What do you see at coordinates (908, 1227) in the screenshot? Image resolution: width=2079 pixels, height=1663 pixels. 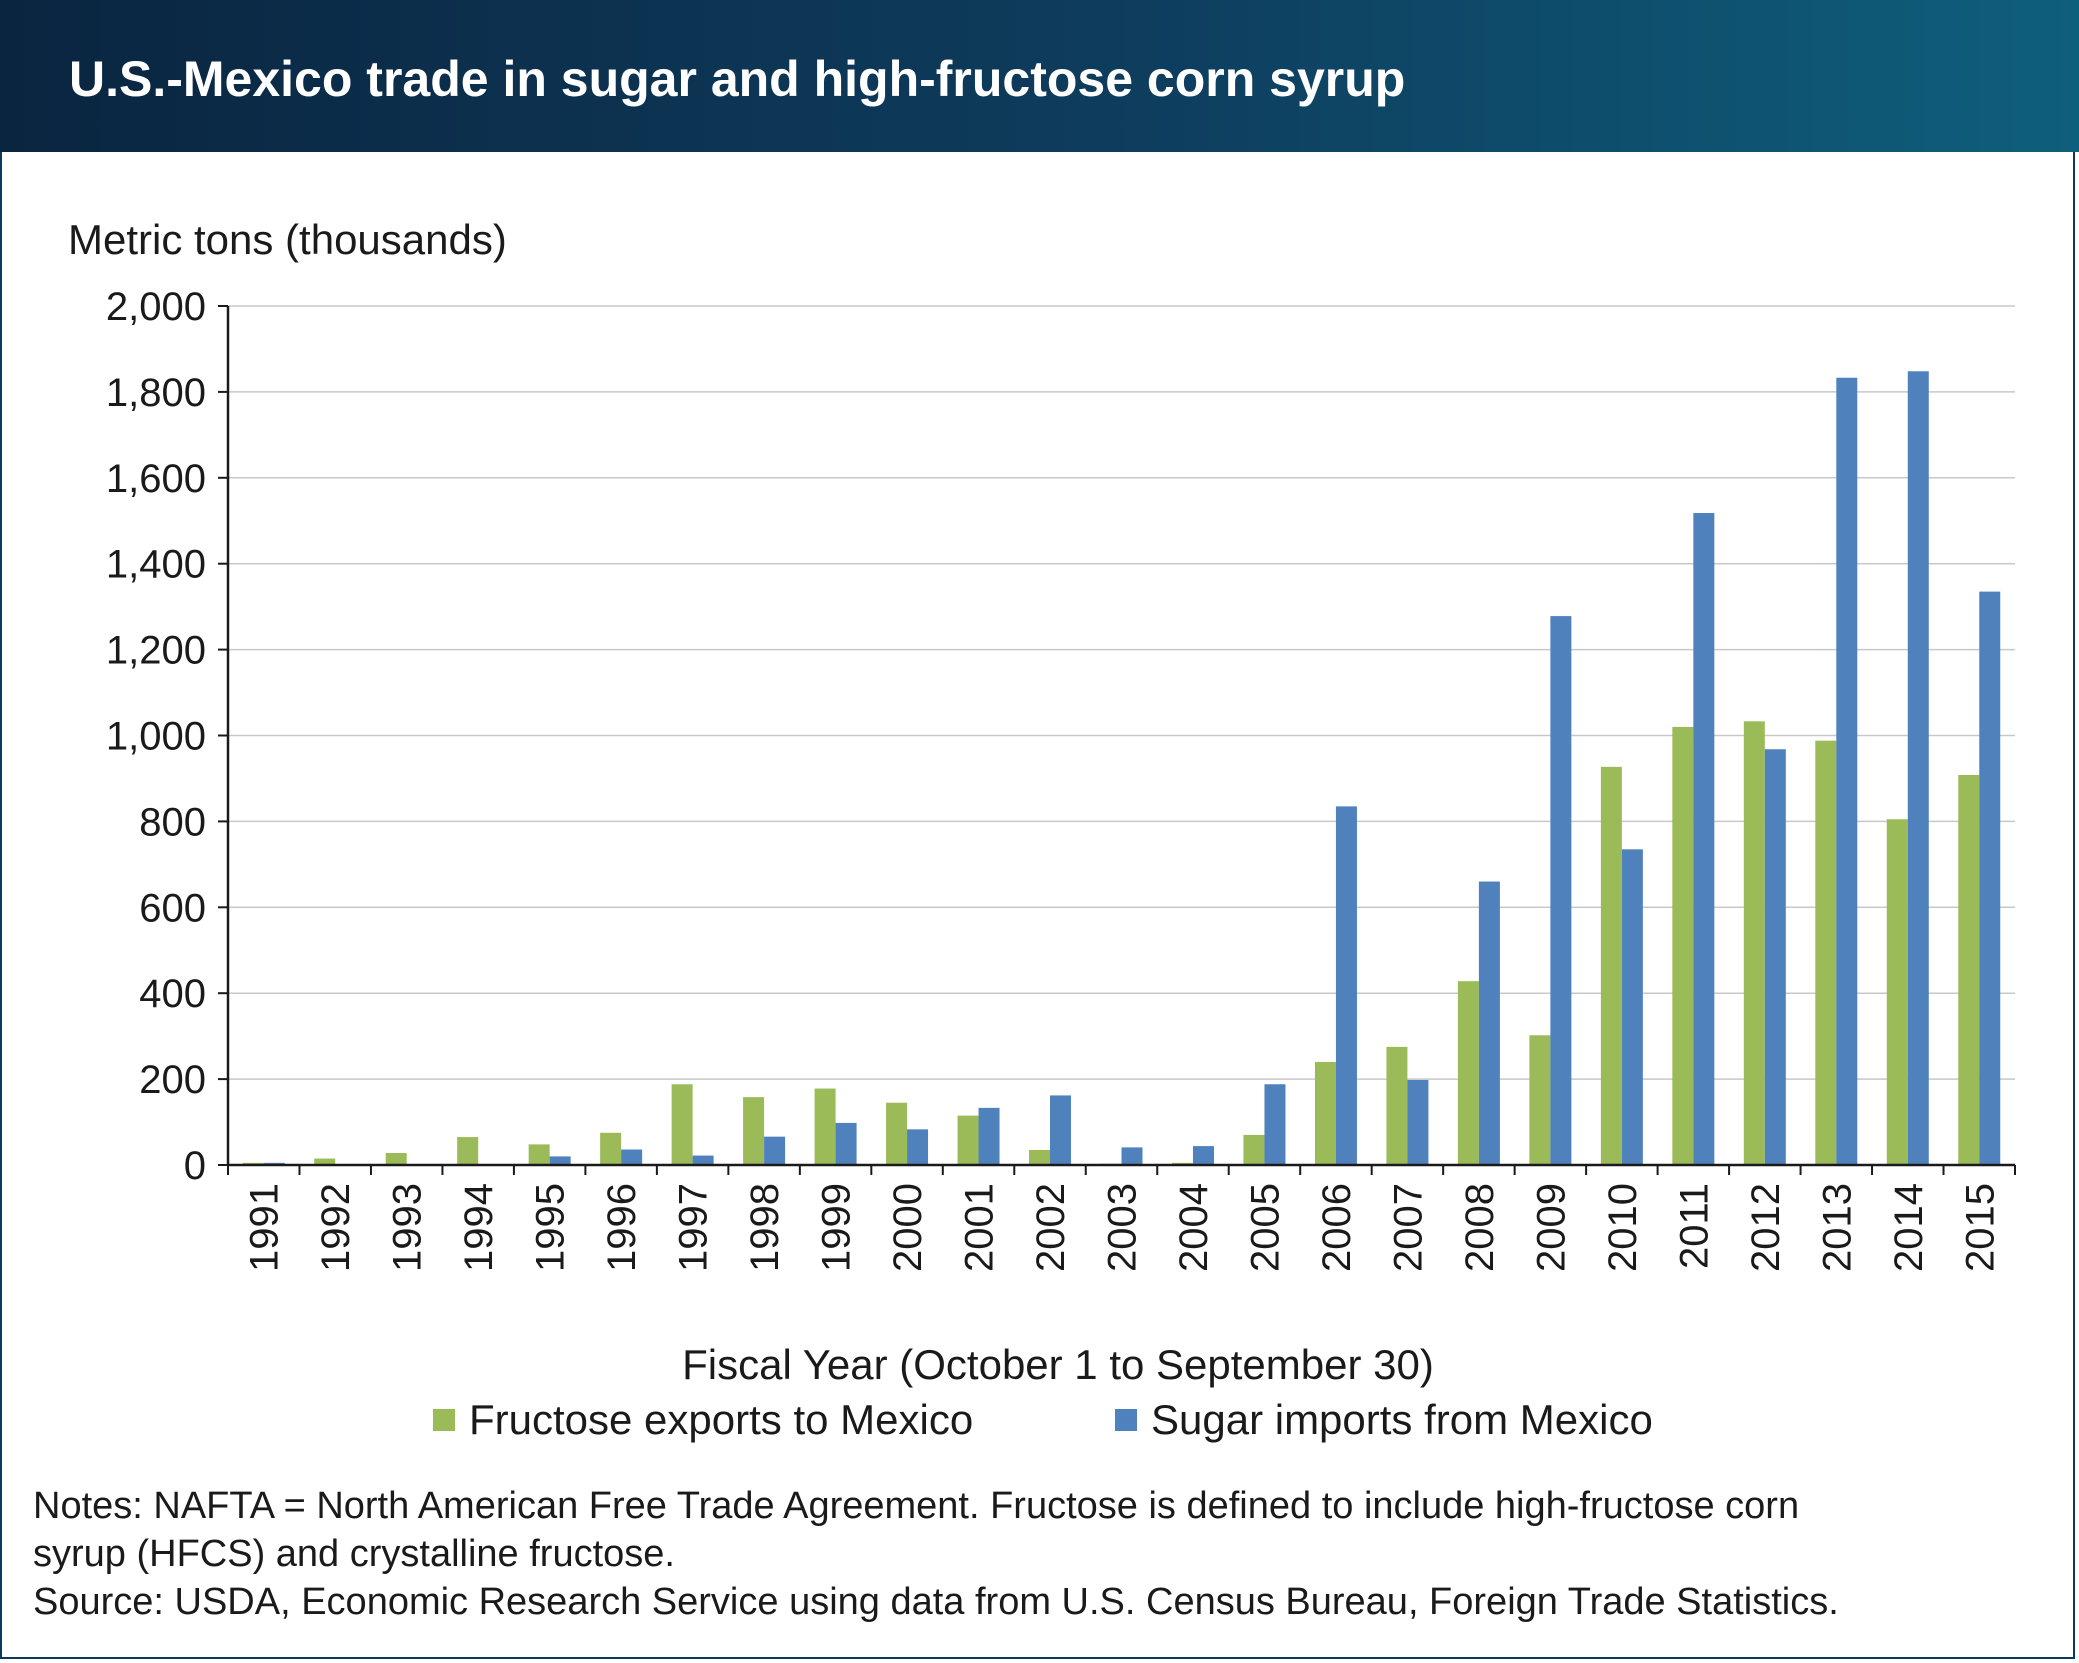 I see `x-tick-label: 2000` at bounding box center [908, 1227].